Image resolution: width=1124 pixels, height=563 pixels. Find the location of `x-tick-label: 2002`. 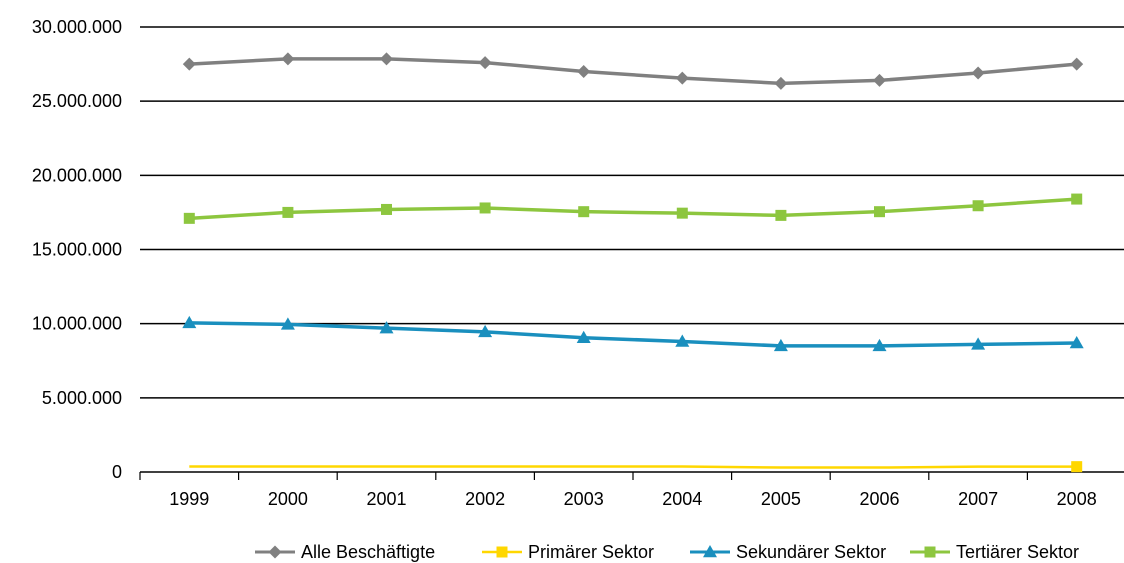

x-tick-label: 2002 is located at coordinates (485, 499).